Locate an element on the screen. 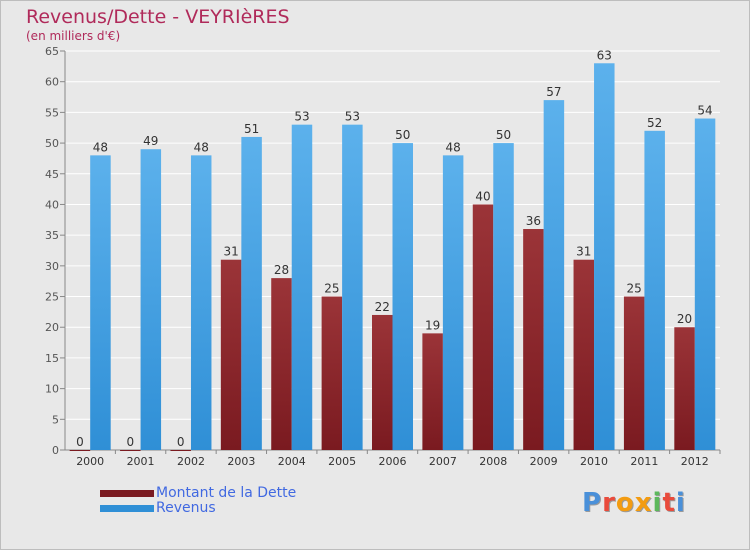 The image size is (750, 550). data-label-dette: 20 is located at coordinates (684, 319).